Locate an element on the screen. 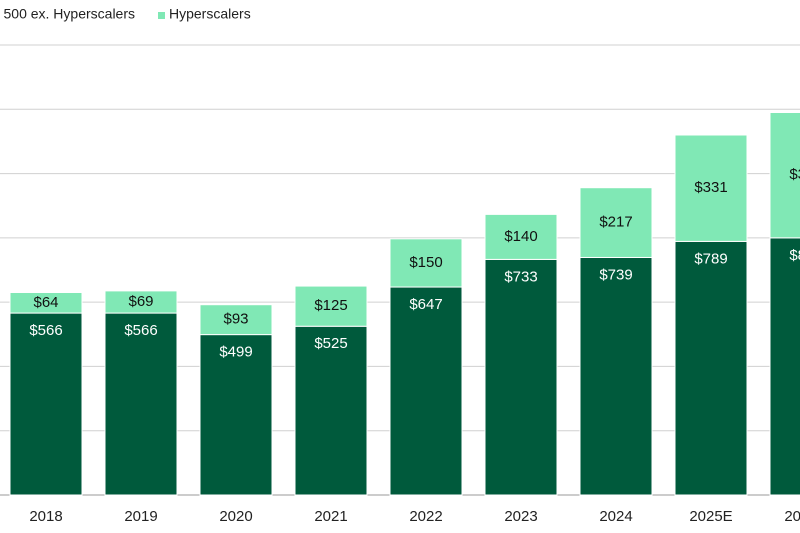  x-tick-label: 2019 is located at coordinates (140, 516).